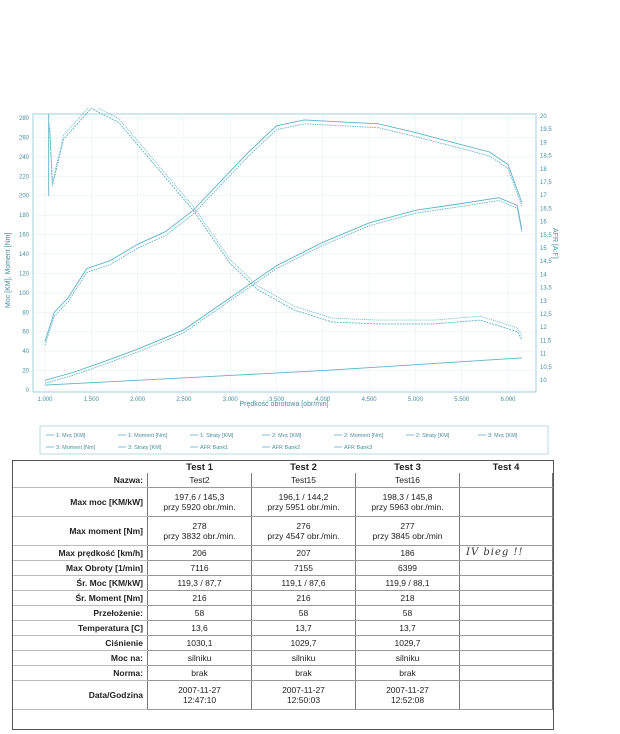 This screenshot has height=734, width=620. Describe the element at coordinates (303, 598) in the screenshot. I see `cell-test-2: 216` at that location.